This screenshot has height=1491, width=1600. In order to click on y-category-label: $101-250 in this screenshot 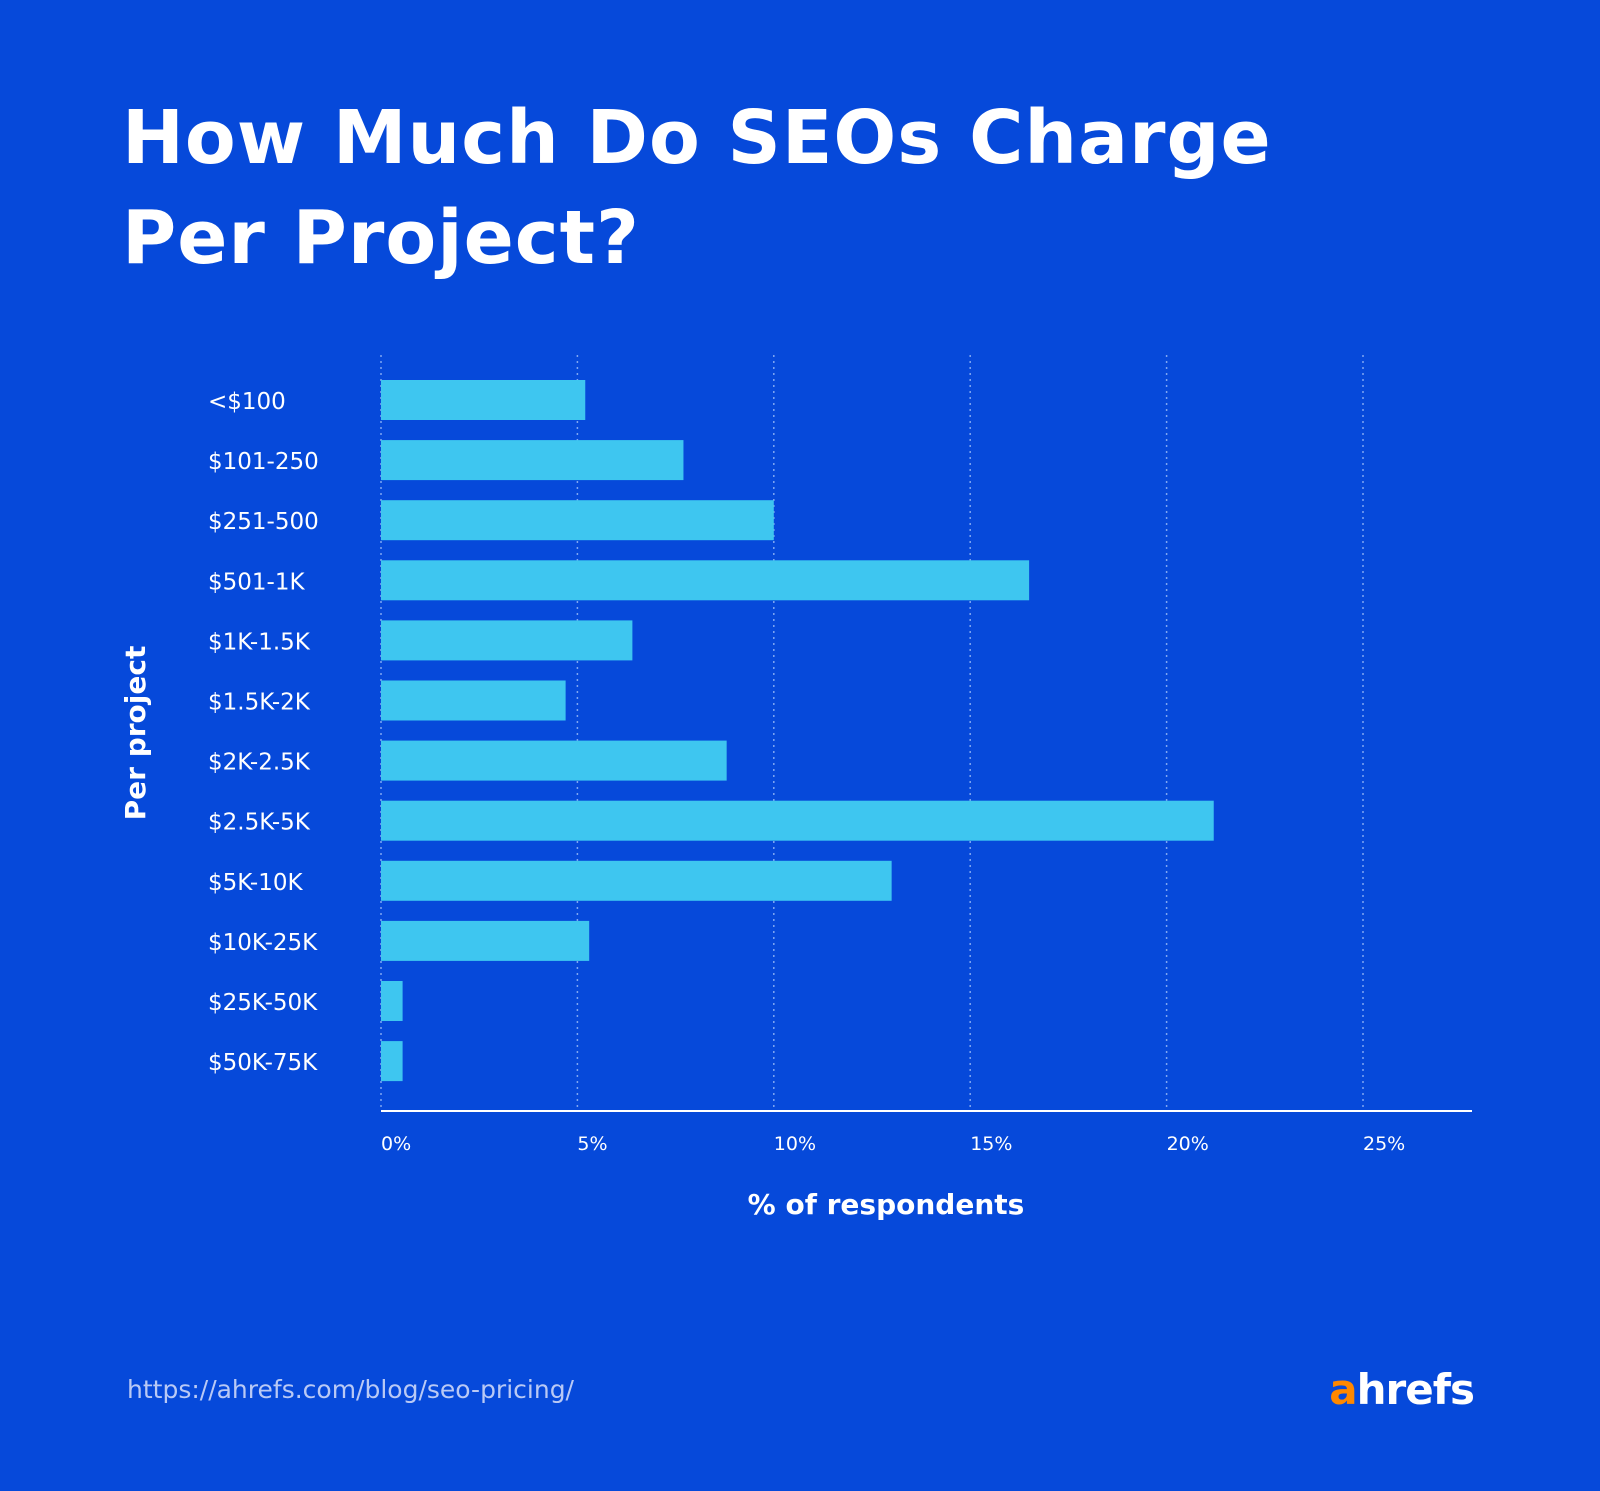, I will do `click(263, 462)`.